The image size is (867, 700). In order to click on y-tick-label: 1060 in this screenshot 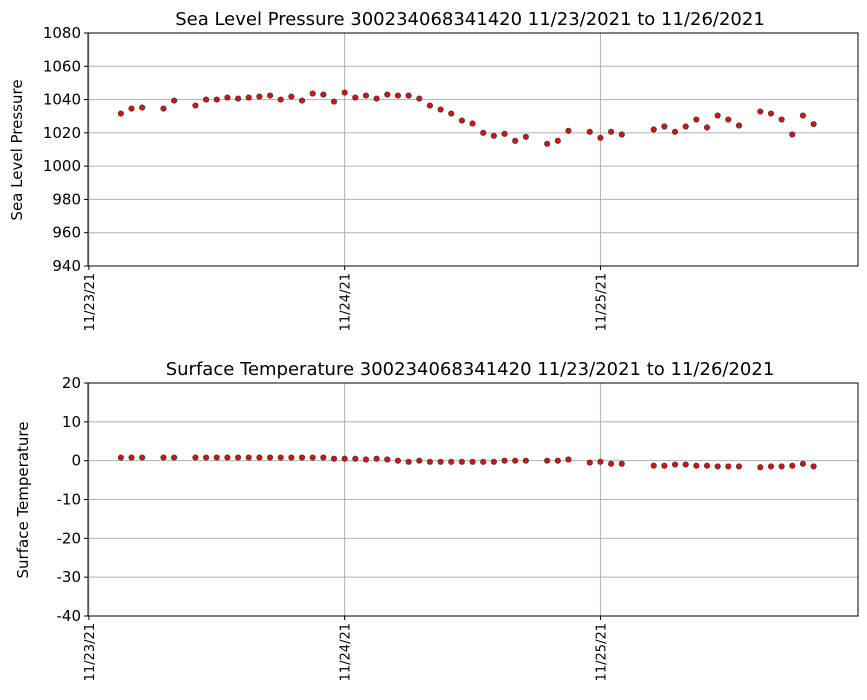, I will do `click(62, 66)`.